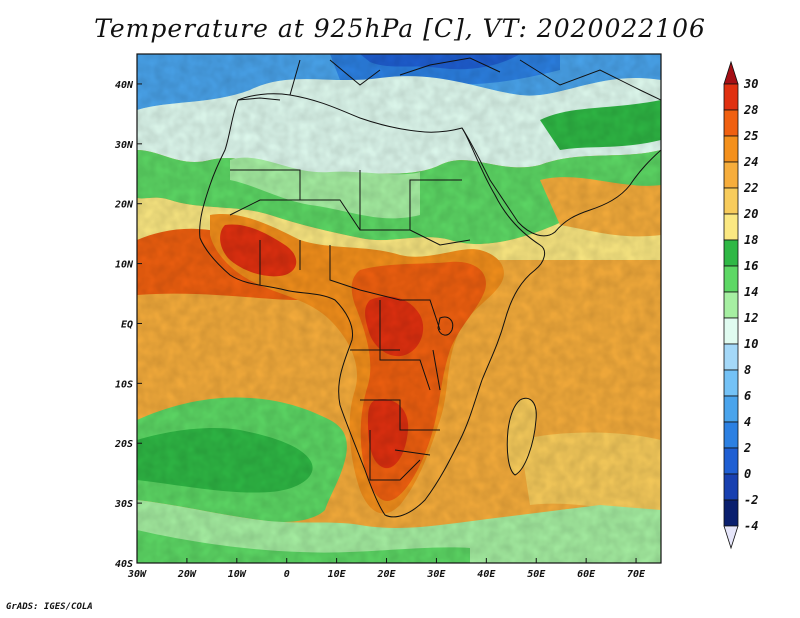  I want to click on lat-tick-label: 10S, so click(124, 384).